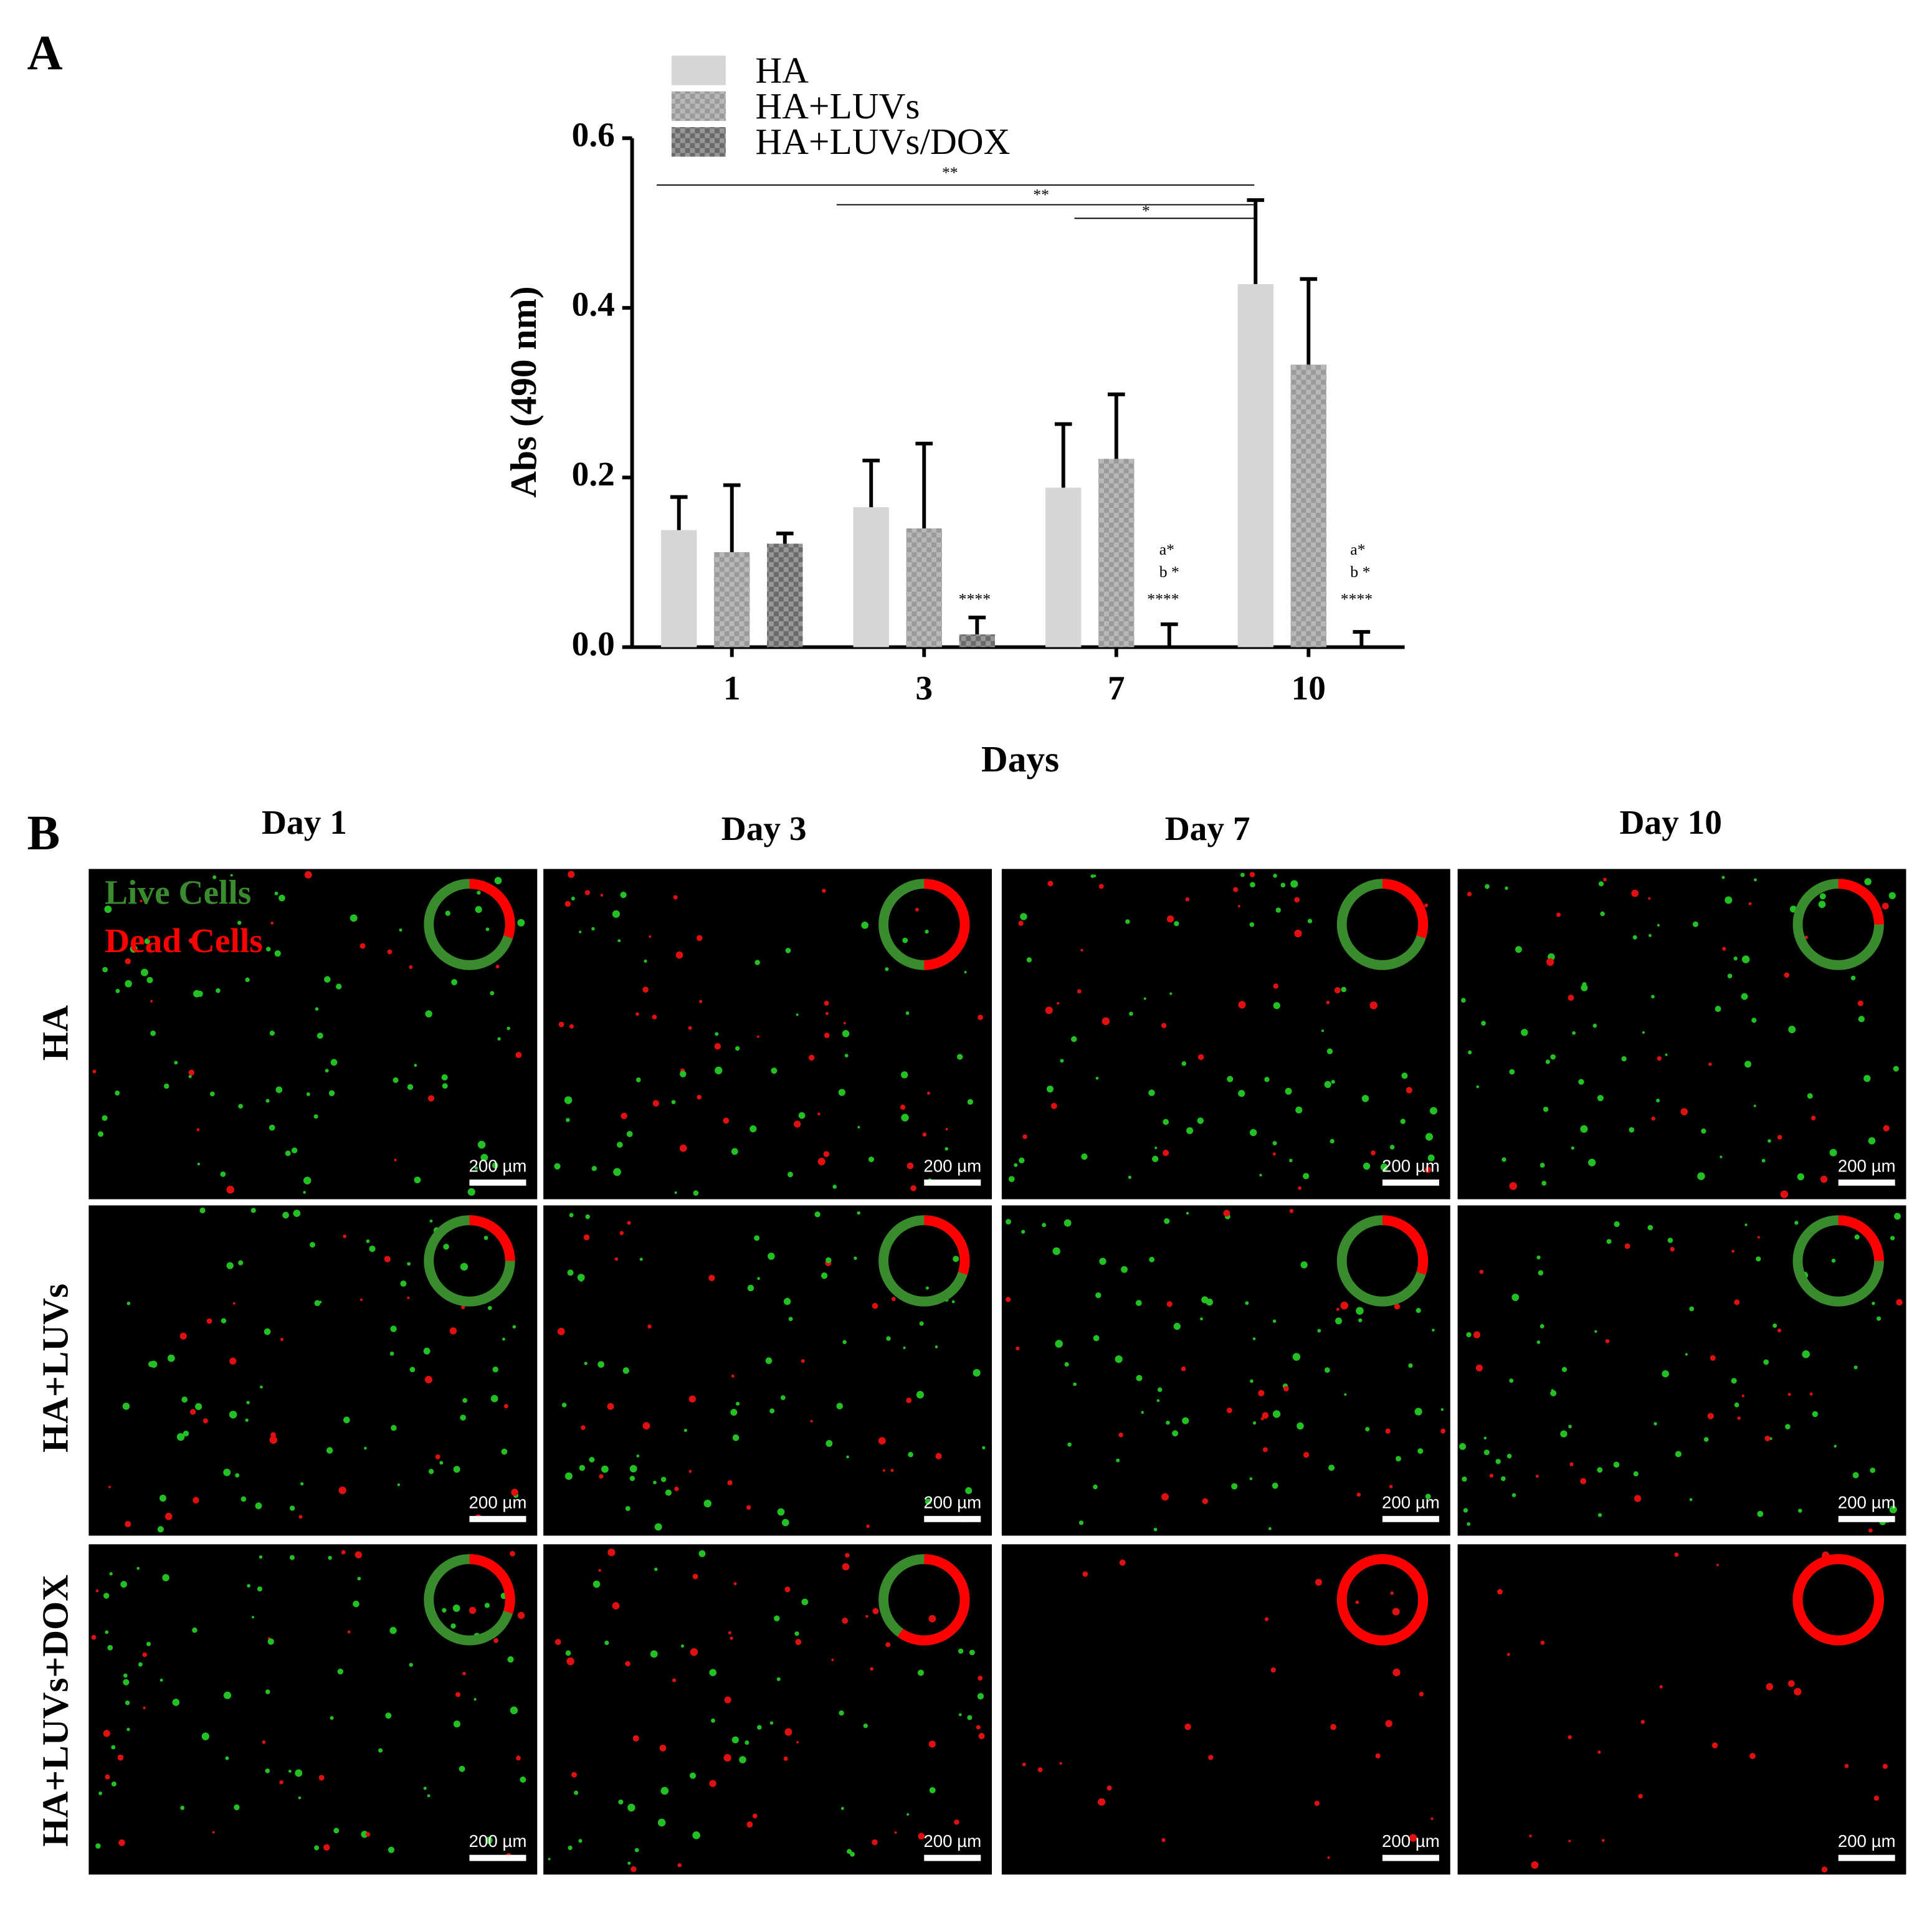 This screenshot has width=1932, height=1908. What do you see at coordinates (1681, 1709) in the screenshot?
I see `micrograph: 200 µm` at bounding box center [1681, 1709].